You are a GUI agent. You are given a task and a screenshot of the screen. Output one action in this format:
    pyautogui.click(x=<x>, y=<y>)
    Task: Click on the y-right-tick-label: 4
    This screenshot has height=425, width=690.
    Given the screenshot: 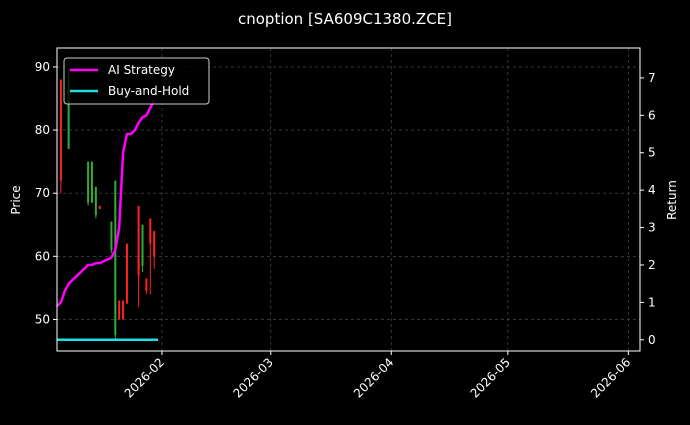 What is the action you would take?
    pyautogui.click(x=652, y=190)
    